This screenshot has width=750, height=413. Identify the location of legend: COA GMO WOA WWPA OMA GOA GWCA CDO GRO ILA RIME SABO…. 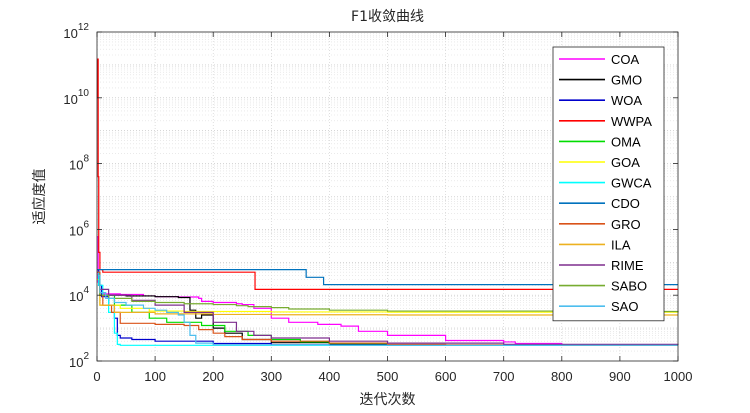
(608, 184).